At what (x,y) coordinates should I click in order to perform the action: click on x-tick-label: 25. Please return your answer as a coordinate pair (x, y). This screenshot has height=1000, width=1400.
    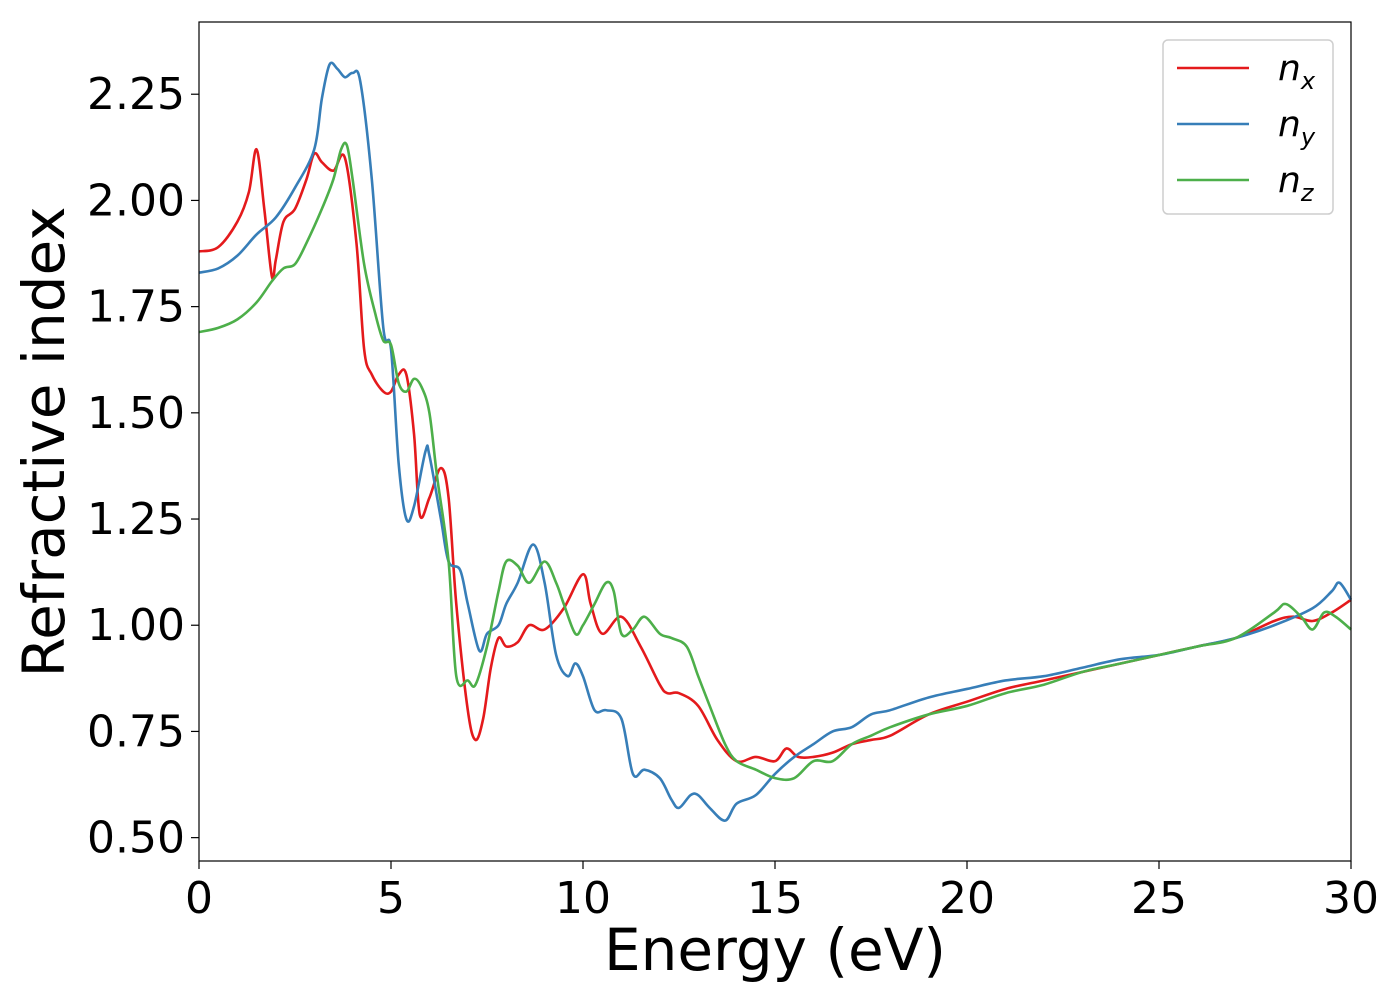
    Looking at the image, I should click on (1159, 898).